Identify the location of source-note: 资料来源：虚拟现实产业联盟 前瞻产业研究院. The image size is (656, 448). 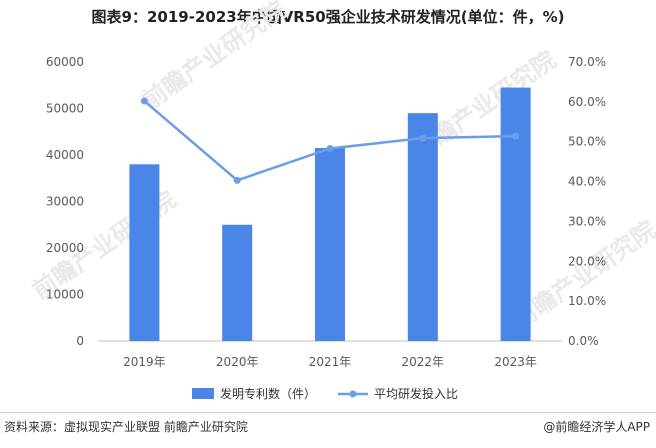
(126, 427).